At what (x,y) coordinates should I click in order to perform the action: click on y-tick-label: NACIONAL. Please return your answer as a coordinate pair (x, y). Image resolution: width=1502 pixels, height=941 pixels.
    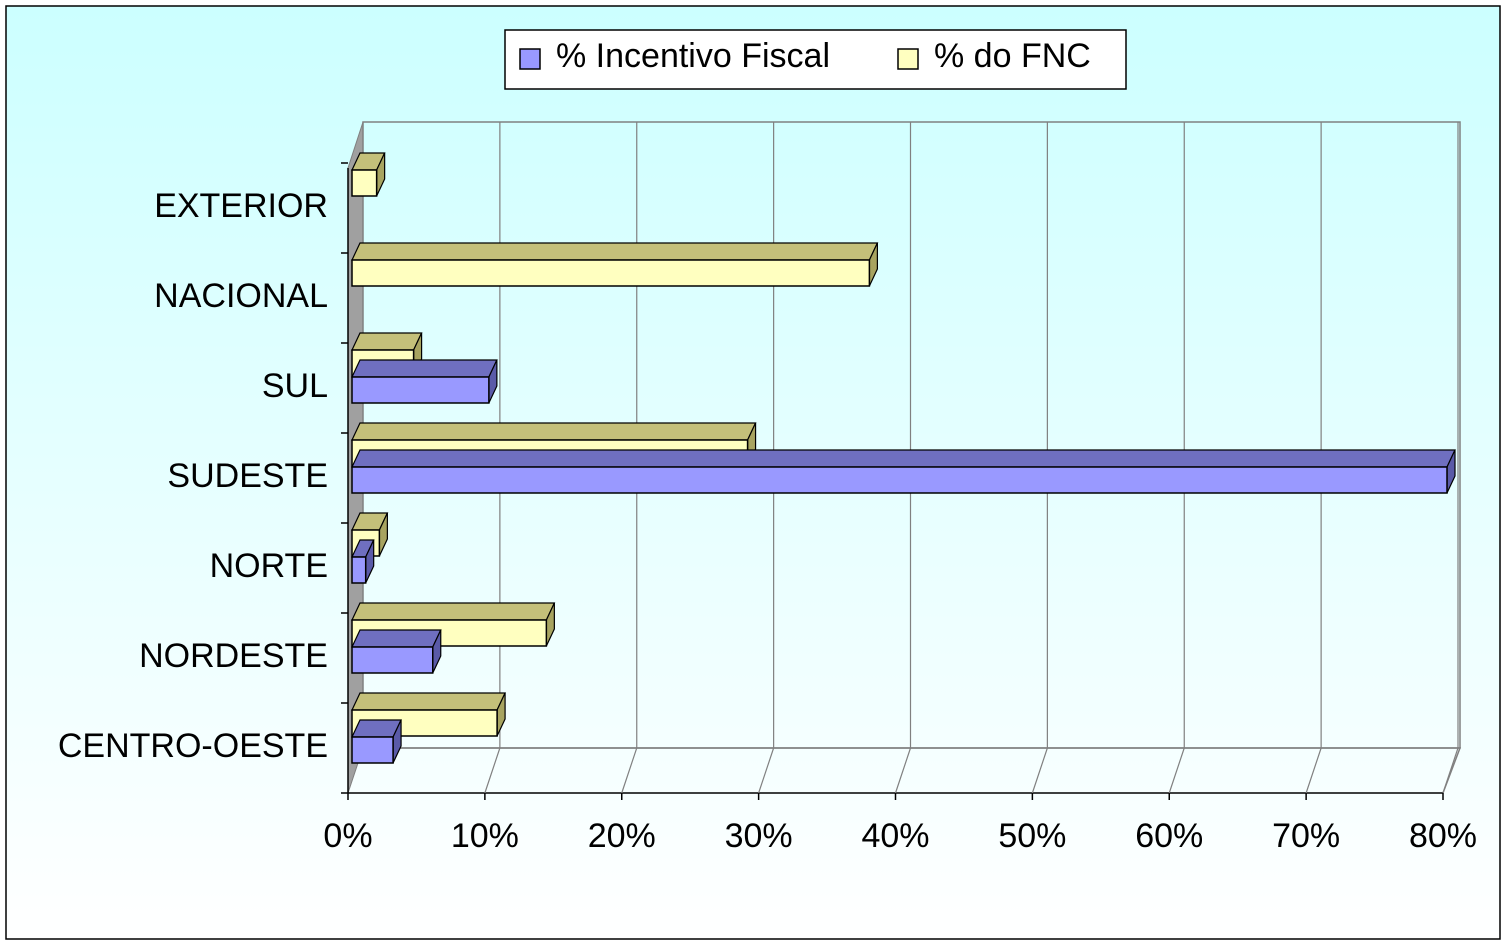
    Looking at the image, I should click on (241, 296).